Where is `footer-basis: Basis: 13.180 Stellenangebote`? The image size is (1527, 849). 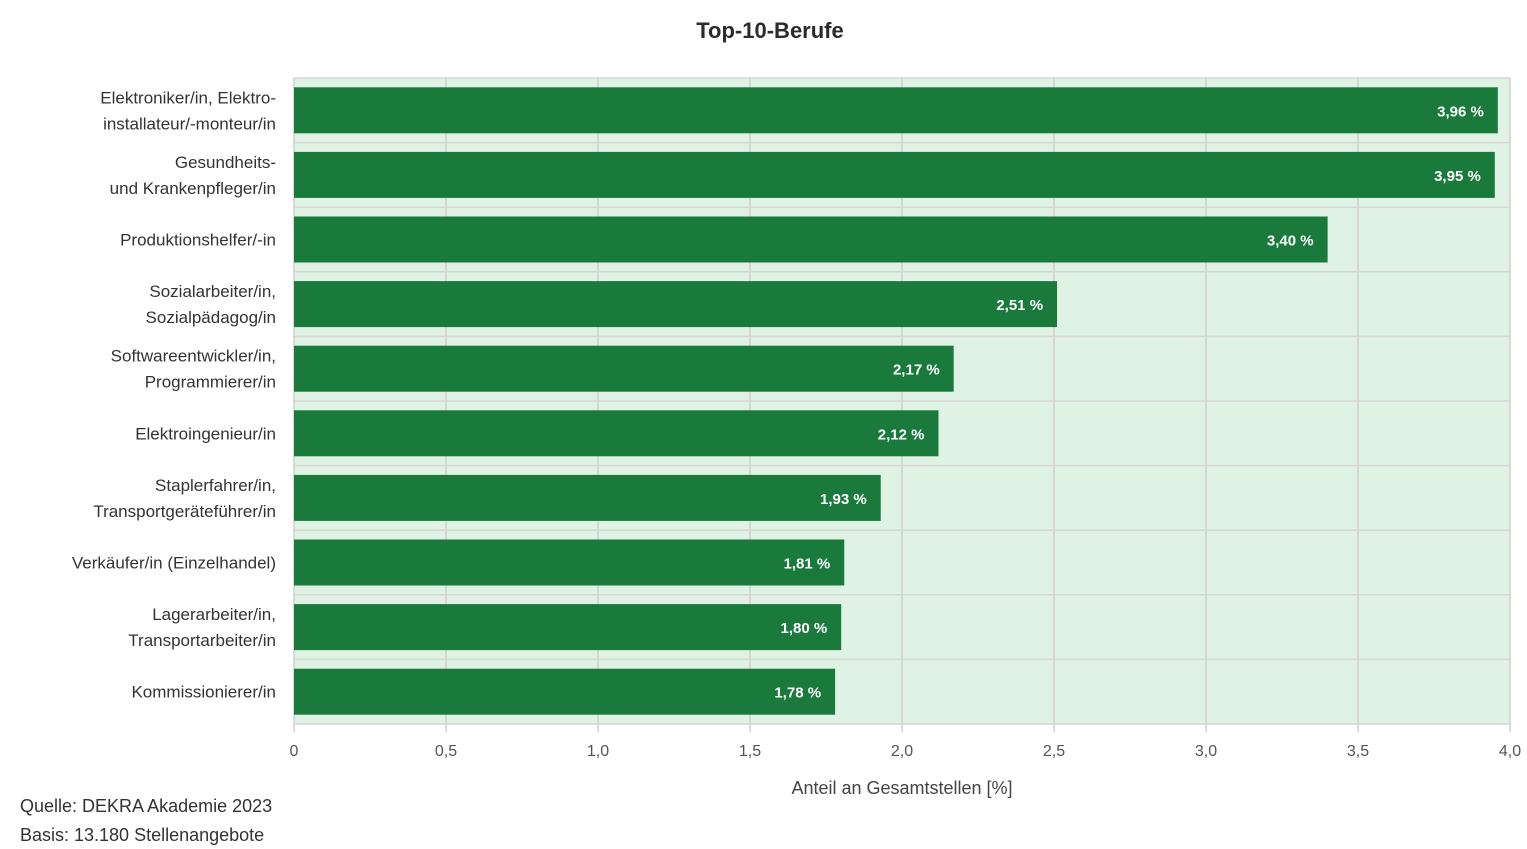 footer-basis: Basis: 13.180 Stellenangebote is located at coordinates (142, 835).